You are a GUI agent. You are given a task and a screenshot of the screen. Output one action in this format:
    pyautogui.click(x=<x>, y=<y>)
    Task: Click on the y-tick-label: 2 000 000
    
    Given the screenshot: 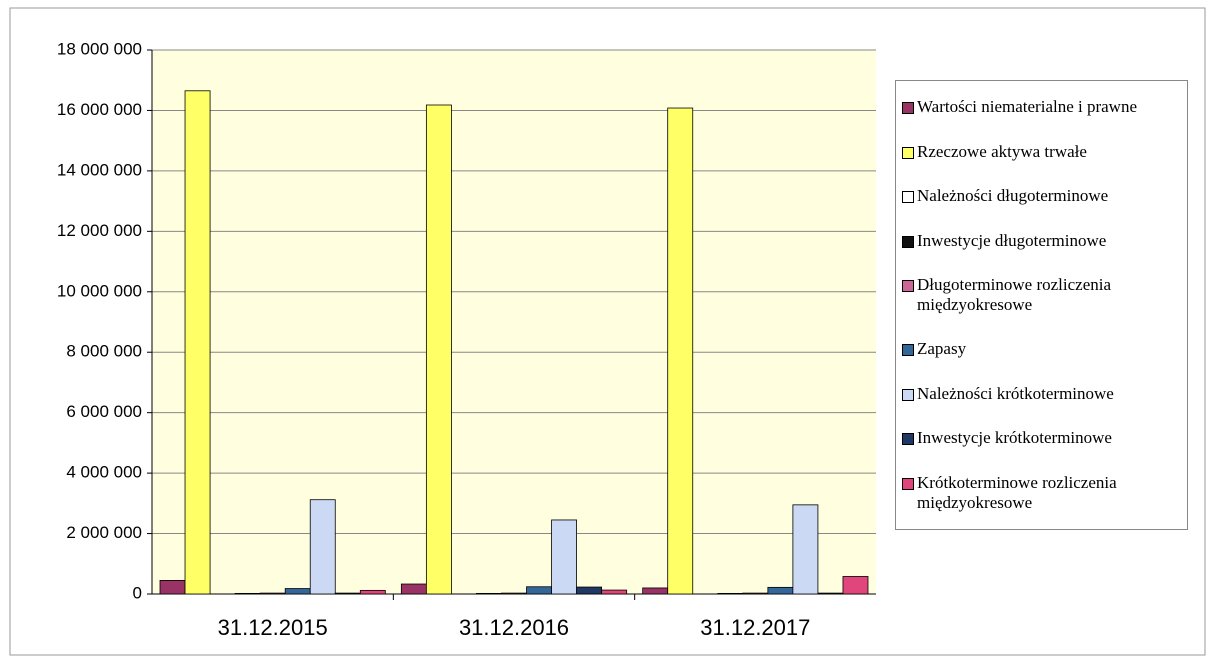 What is the action you would take?
    pyautogui.click(x=104, y=532)
    